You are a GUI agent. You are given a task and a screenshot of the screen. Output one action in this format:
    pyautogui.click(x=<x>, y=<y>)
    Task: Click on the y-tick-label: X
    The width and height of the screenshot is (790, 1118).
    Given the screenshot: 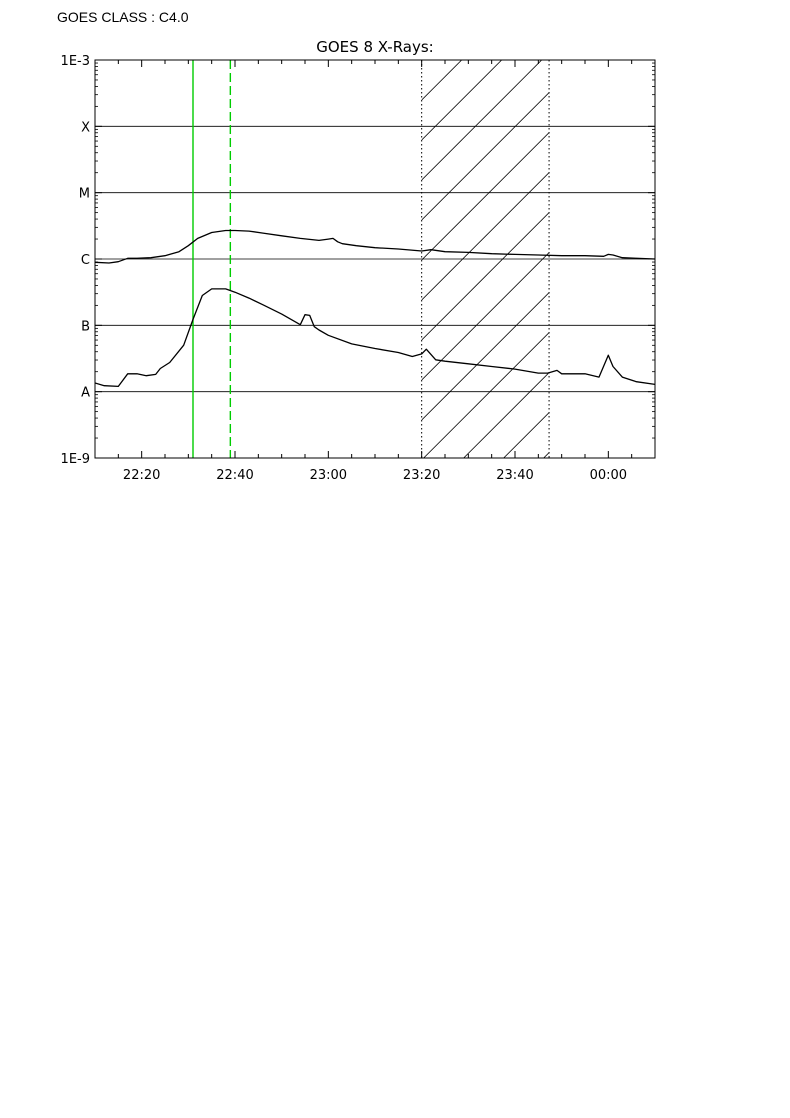 What is the action you would take?
    pyautogui.click(x=85, y=127)
    